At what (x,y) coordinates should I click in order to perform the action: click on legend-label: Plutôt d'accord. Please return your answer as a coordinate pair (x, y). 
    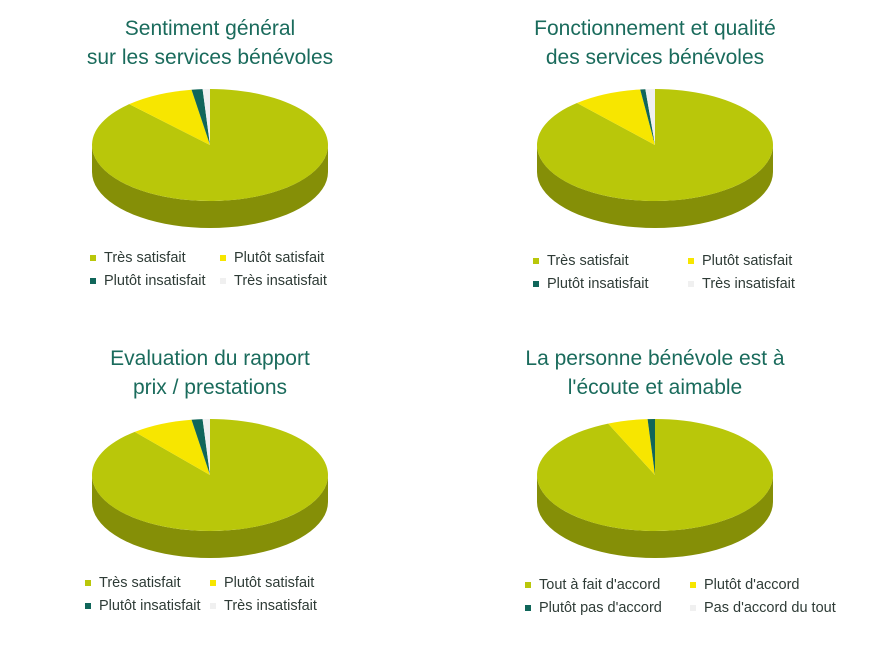
    Looking at the image, I should click on (752, 585).